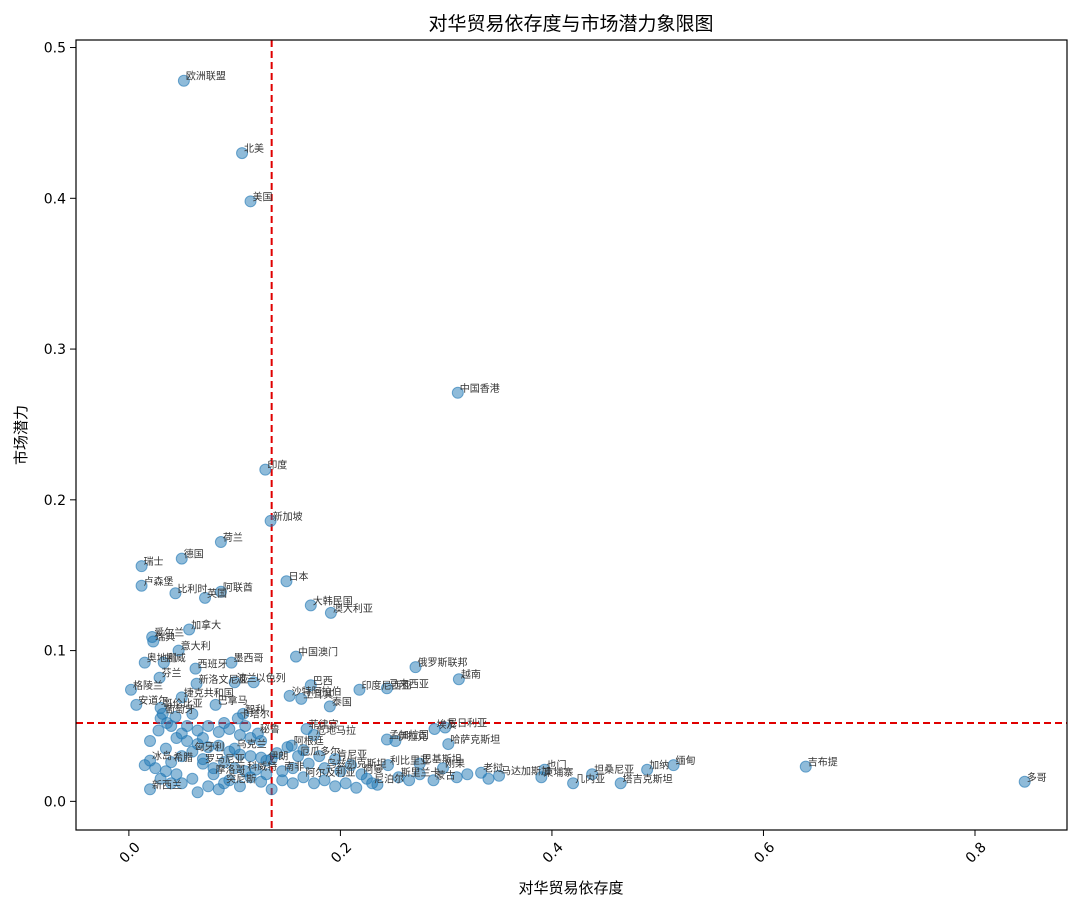  Describe the element at coordinates (55, 350) in the screenshot. I see `y-tick-label: 0.3` at that location.